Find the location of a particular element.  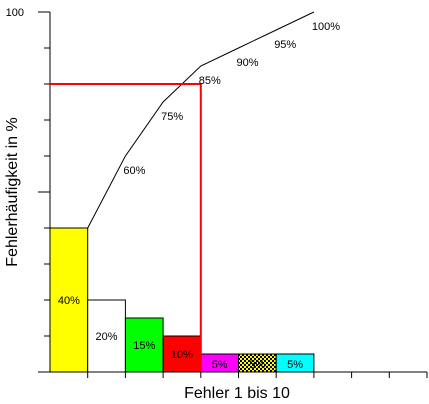

bar-value-label: 15% is located at coordinates (144, 346).